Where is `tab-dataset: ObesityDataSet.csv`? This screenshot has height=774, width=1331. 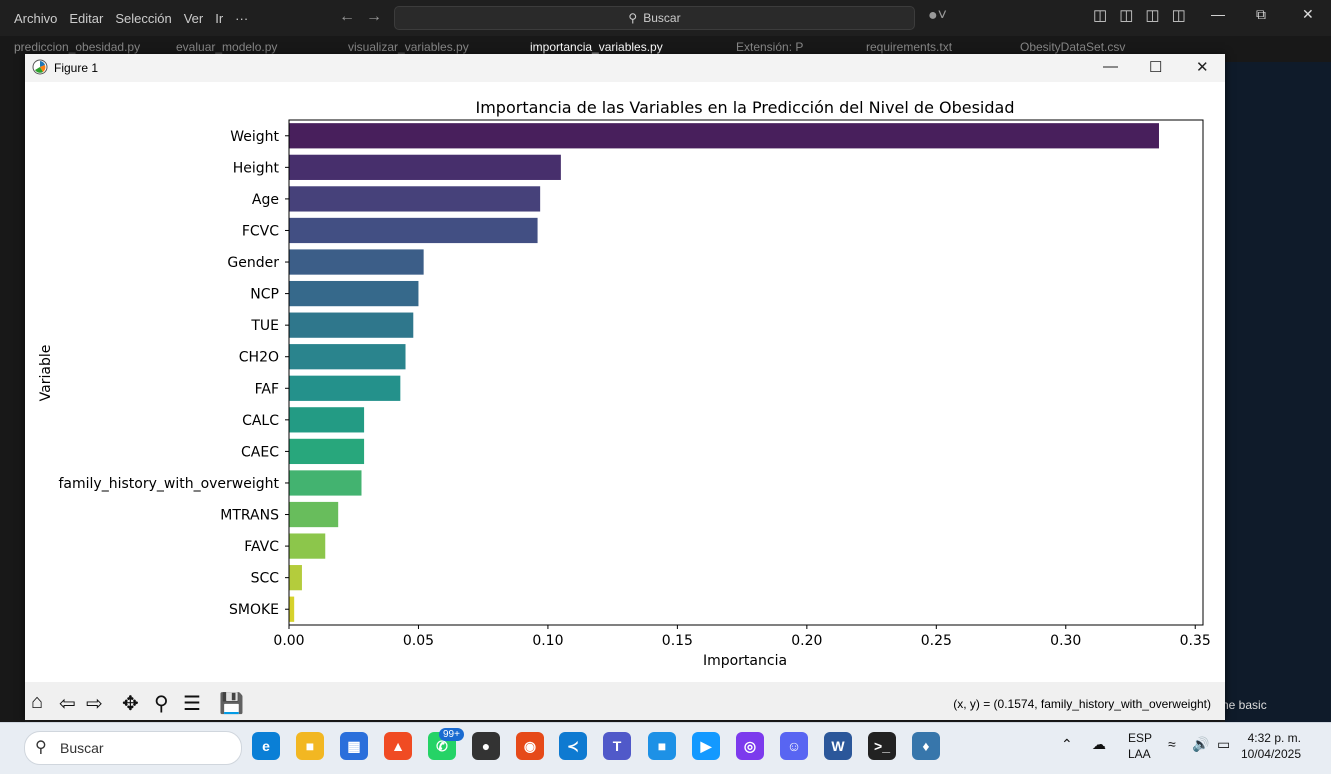 tab-dataset: ObesityDataSet.csv is located at coordinates (1073, 47).